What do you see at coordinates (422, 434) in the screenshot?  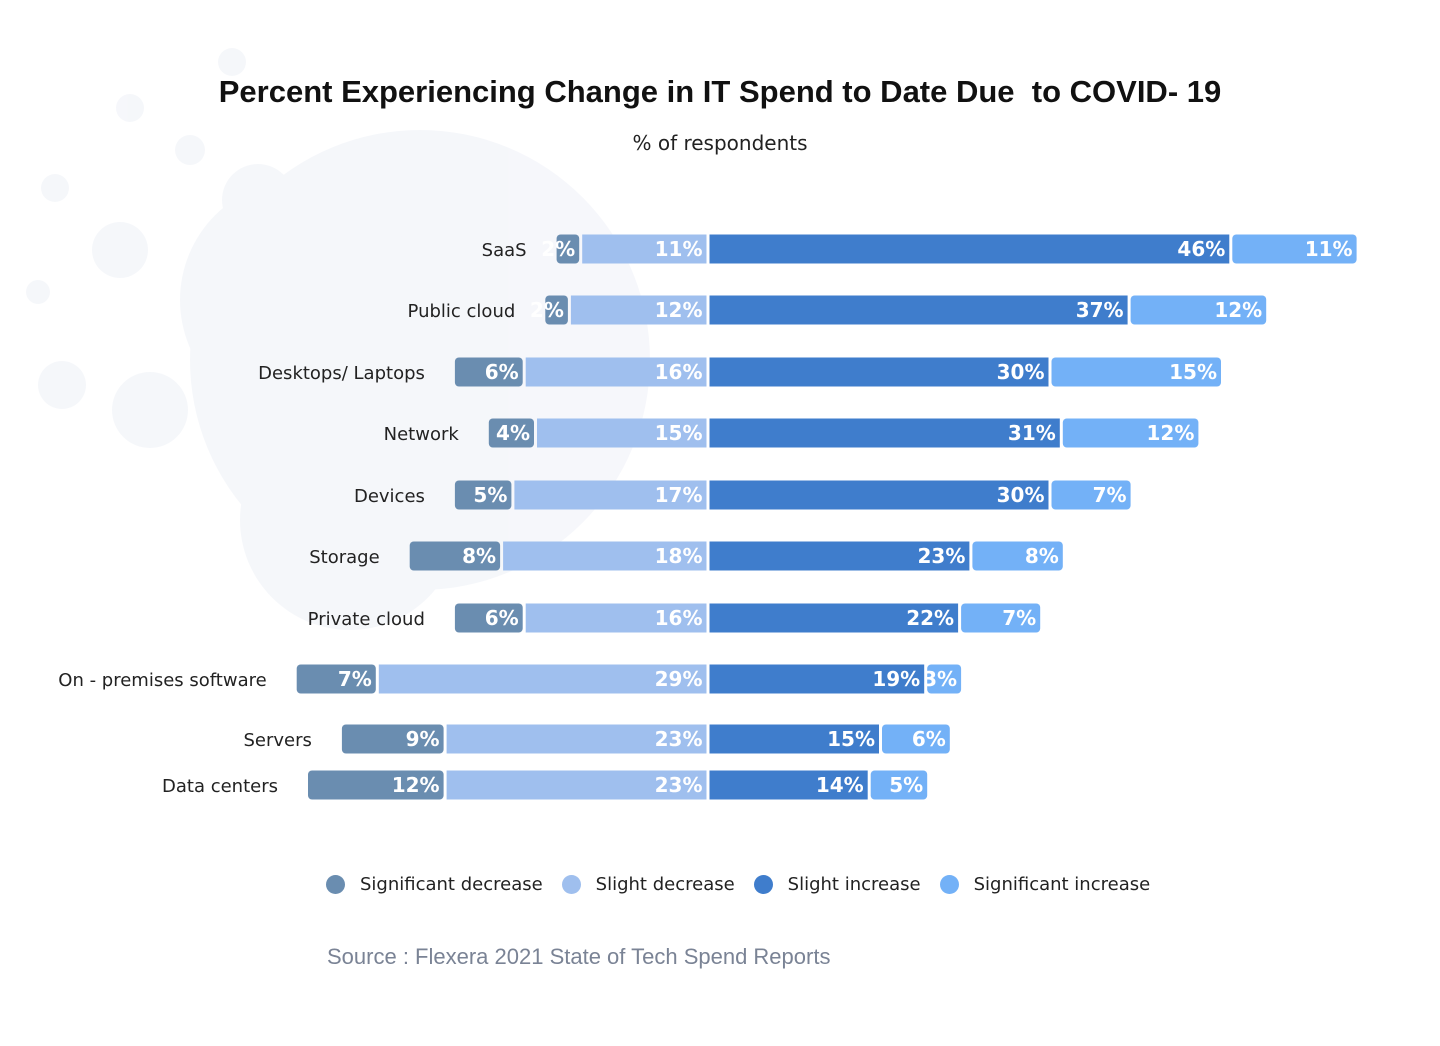 I see `category-label: Network` at bounding box center [422, 434].